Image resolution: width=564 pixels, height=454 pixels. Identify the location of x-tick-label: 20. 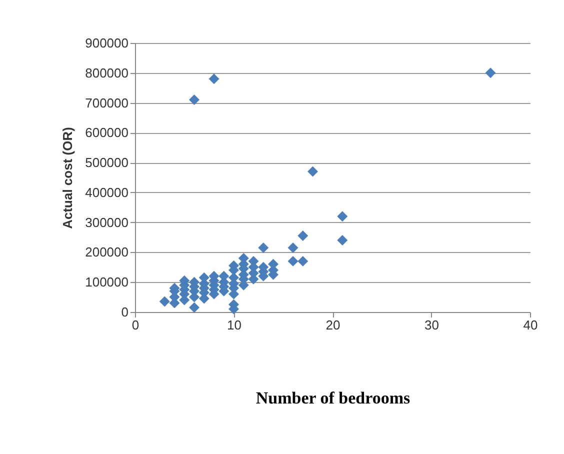
(333, 325).